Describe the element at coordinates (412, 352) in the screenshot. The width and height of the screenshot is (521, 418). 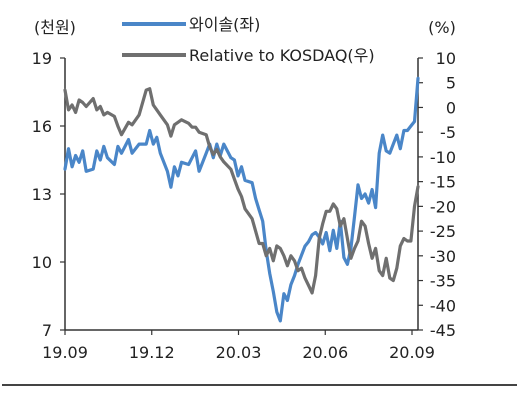
I see `x-tick-label: 20.09` at that location.